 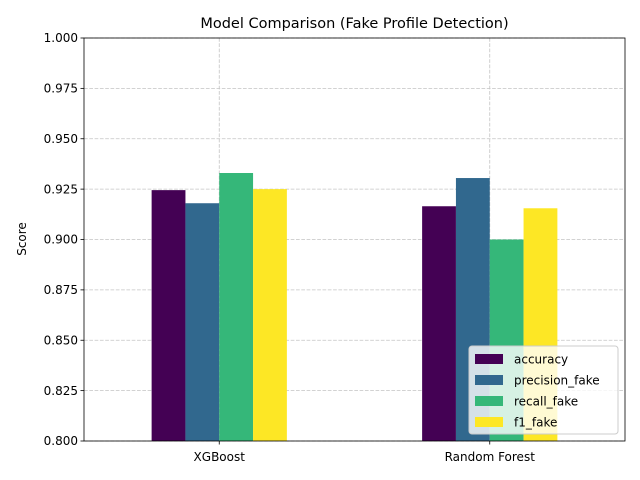 I want to click on y-tick-label: 0.925, so click(x=61, y=189).